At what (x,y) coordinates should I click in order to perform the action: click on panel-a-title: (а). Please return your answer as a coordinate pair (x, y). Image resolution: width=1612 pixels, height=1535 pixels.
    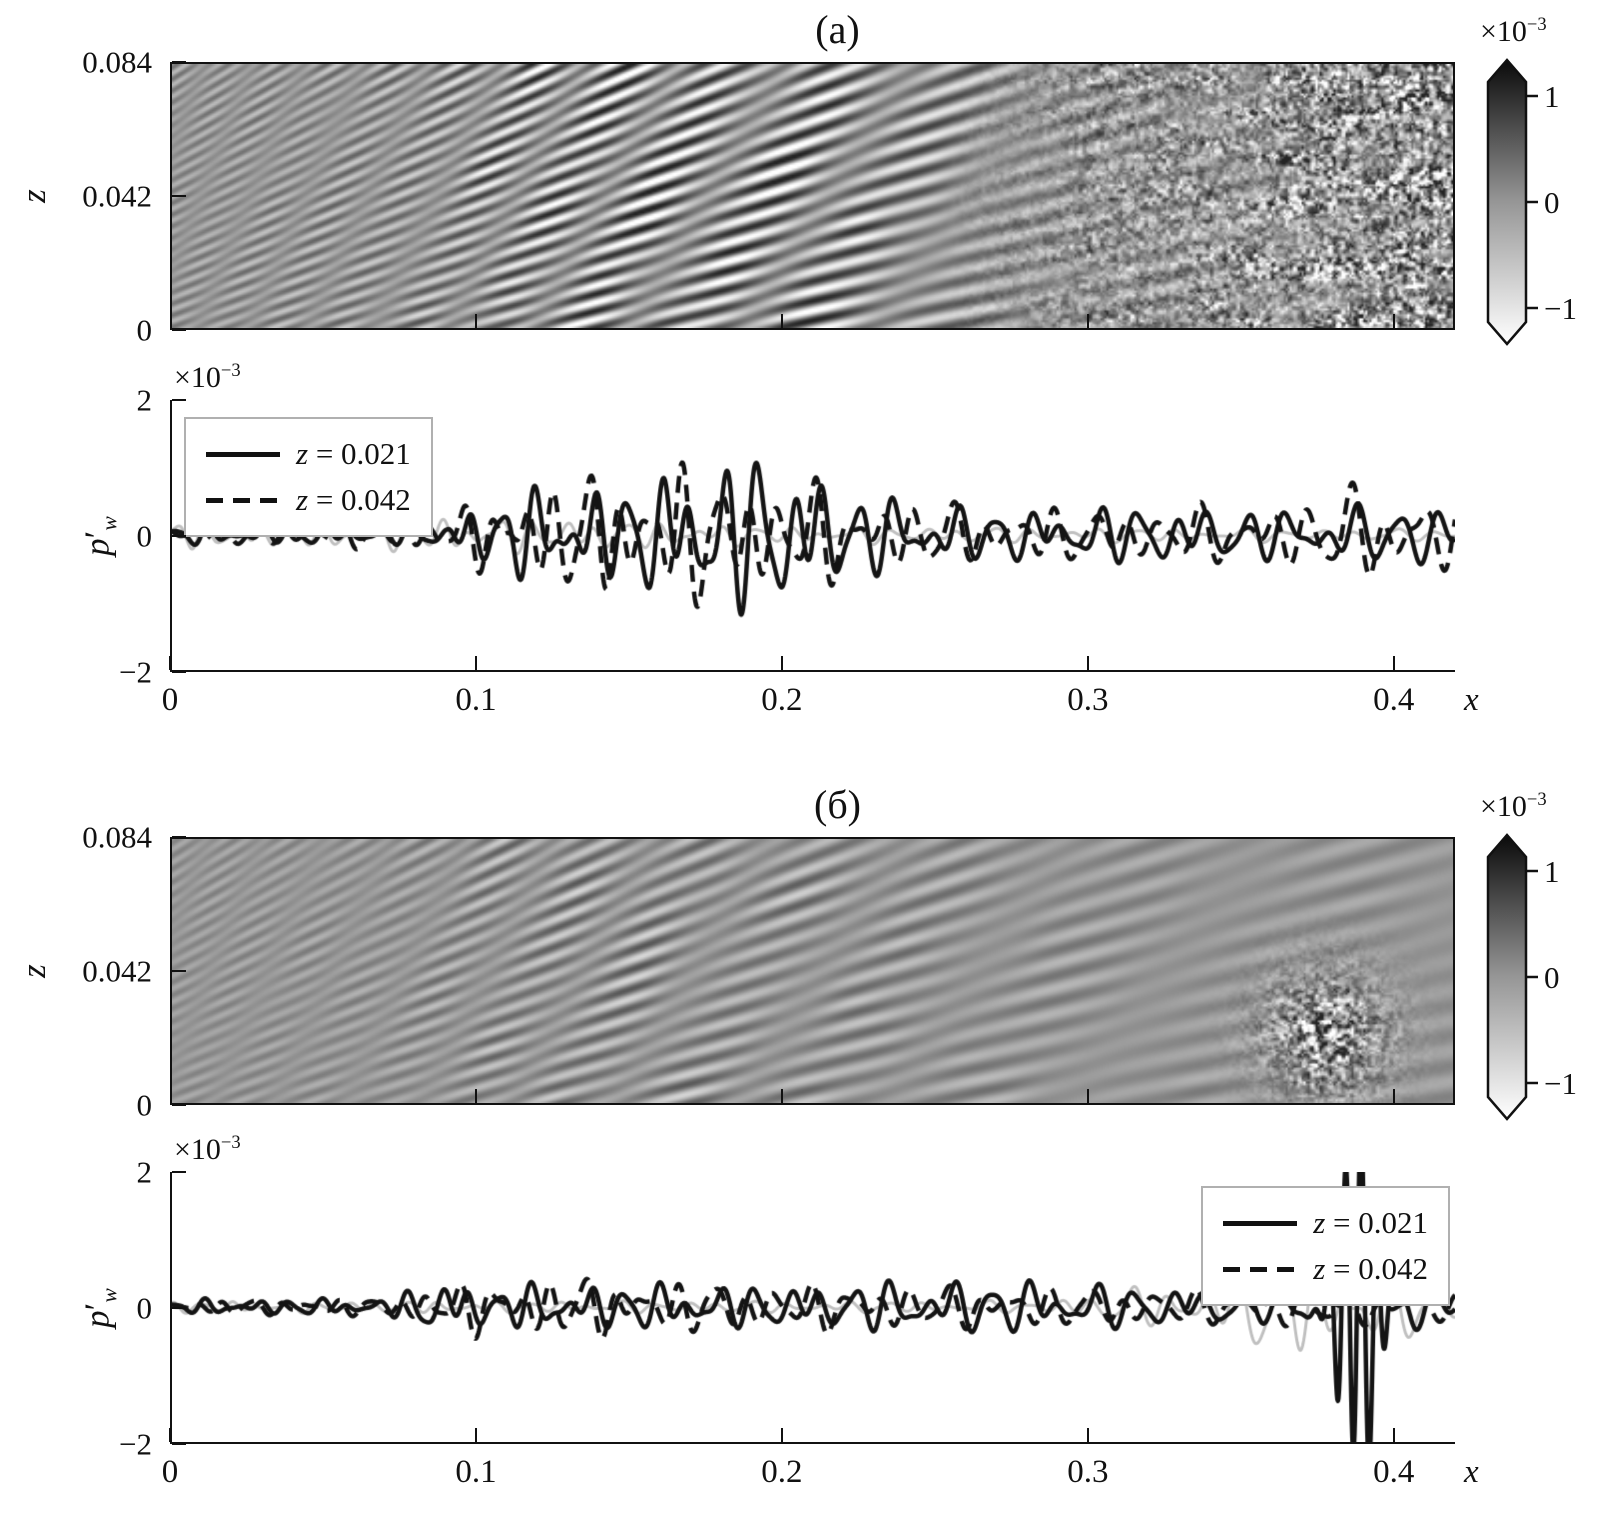
    Looking at the image, I should click on (837, 29).